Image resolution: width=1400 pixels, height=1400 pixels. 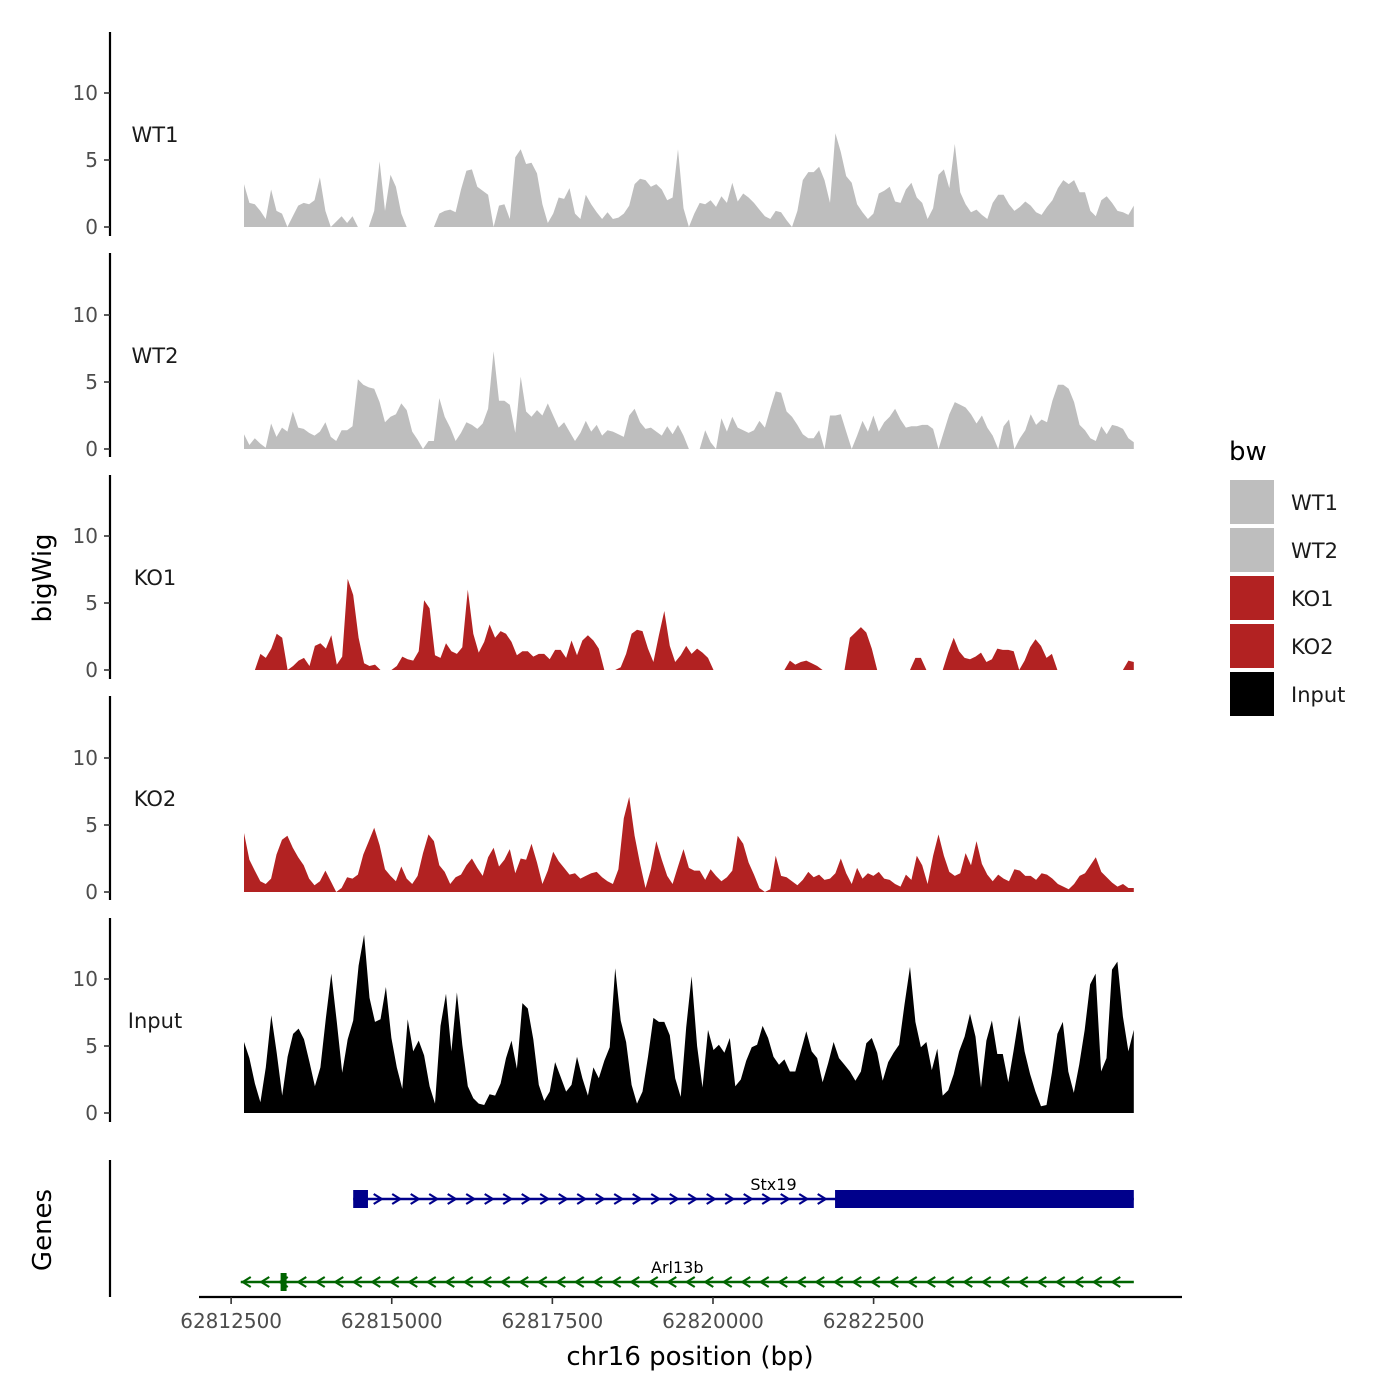 I want to click on signal-area-ko2, so click(x=689, y=844).